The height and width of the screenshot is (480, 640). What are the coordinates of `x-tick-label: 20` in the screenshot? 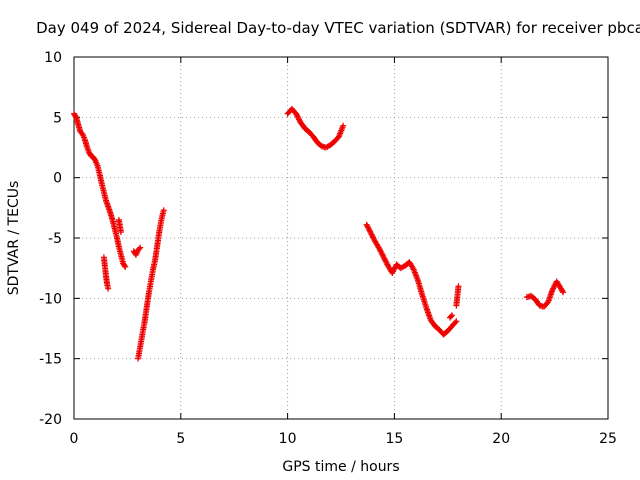 It's located at (501, 439).